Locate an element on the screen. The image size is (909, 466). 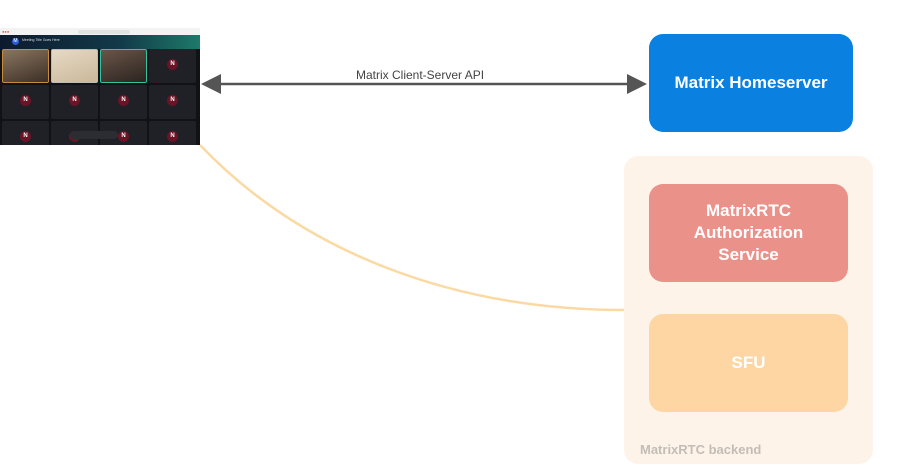
authorization-service-label: MatrixRTC Authorization Service is located at coordinates (748, 232).